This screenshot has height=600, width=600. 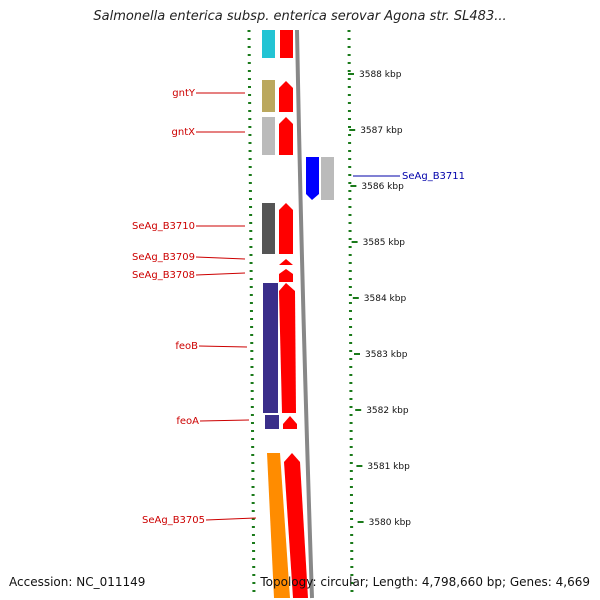 I want to click on scale-tick-label: 3583 kbp, so click(x=386, y=355).